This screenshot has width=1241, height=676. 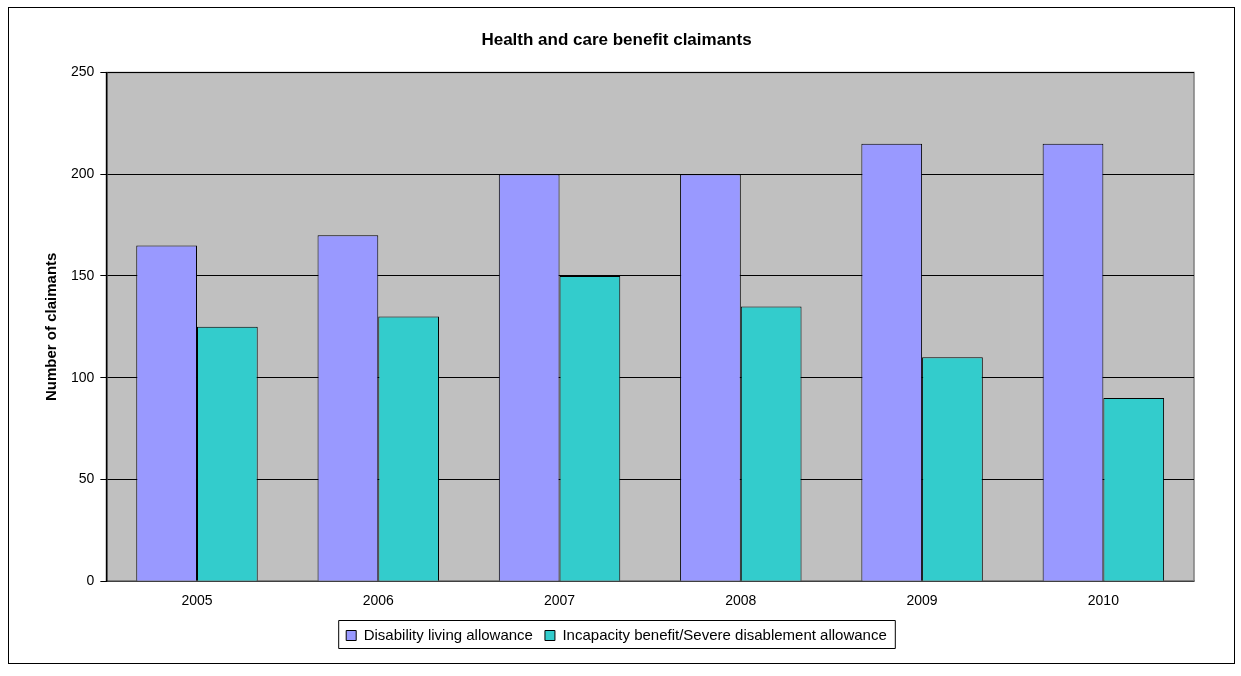 What do you see at coordinates (922, 600) in the screenshot?
I see `x-tick-label: 2009` at bounding box center [922, 600].